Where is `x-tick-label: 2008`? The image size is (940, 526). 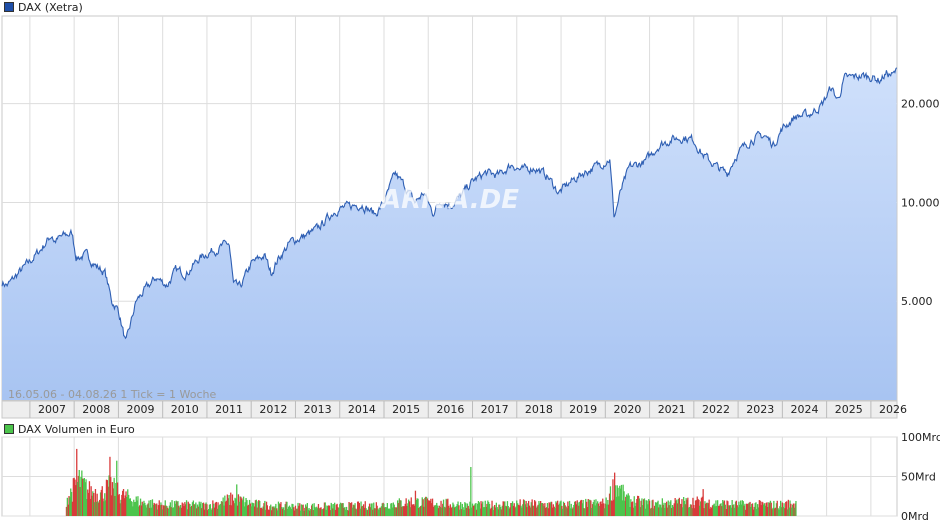
x-tick-label: 2008 is located at coordinates (96, 409).